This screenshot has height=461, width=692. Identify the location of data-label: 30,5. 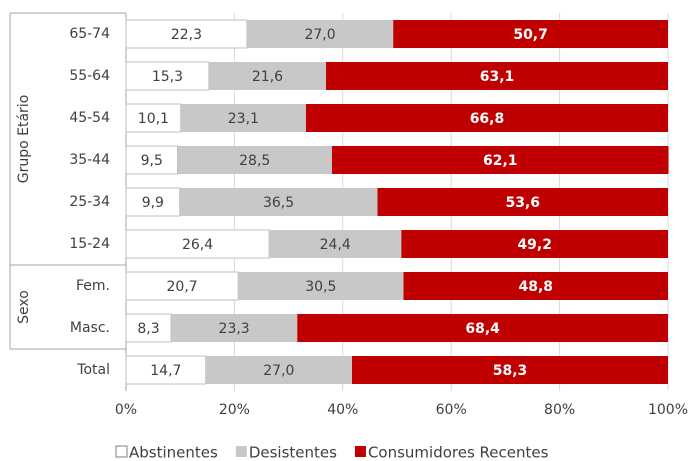
(320, 287).